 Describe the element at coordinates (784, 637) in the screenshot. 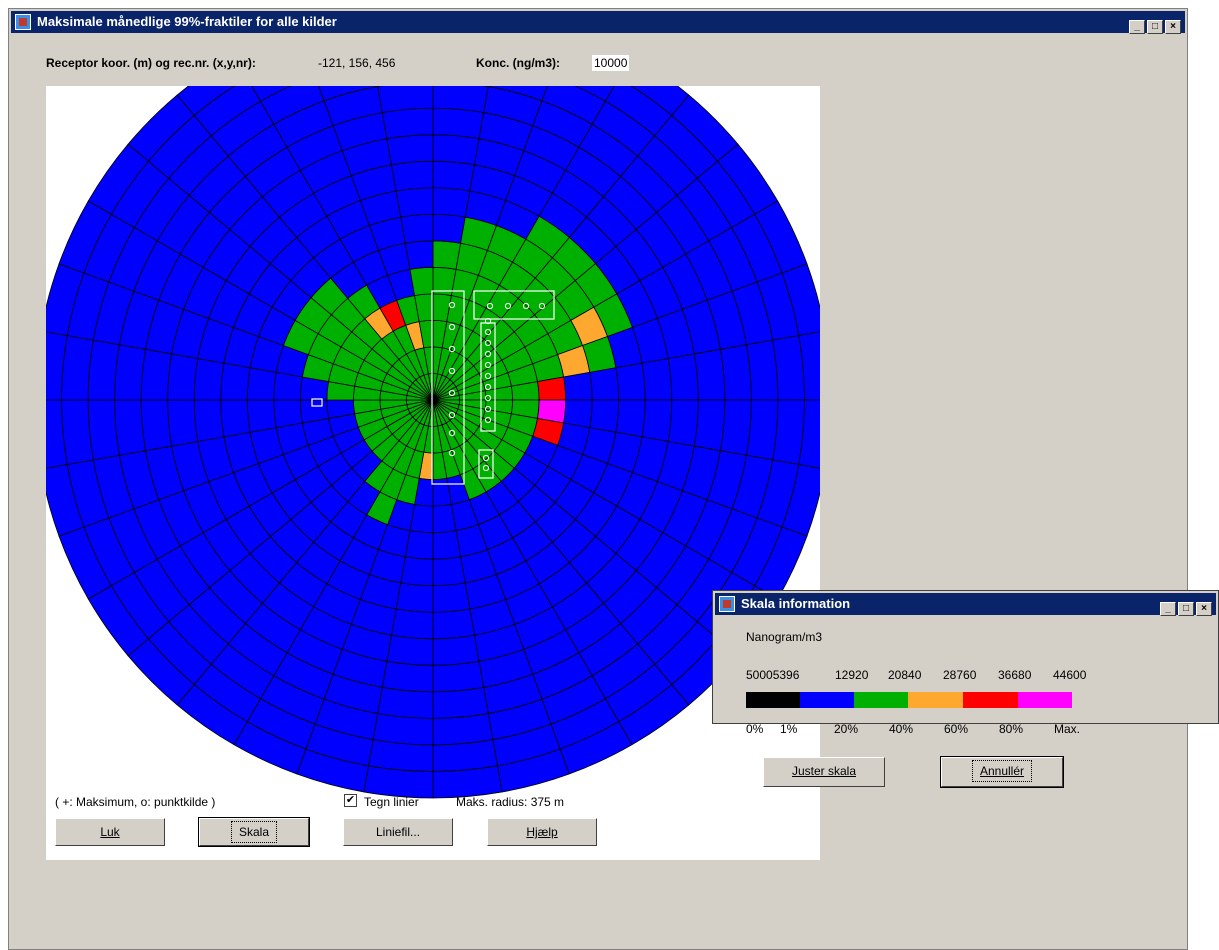

I see `scale-unit: Nanogram/m3` at that location.